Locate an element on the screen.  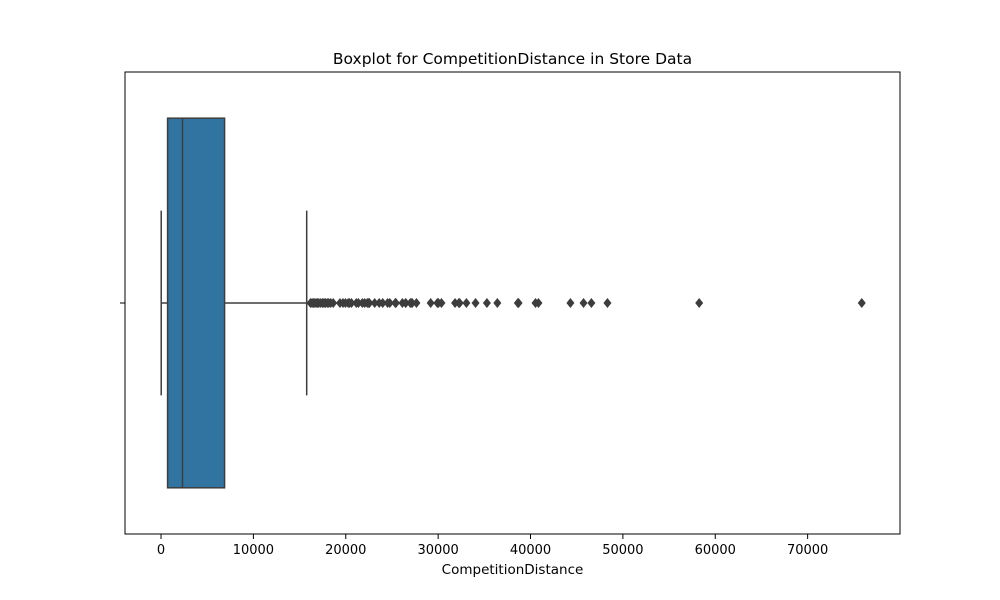
x-tick-label: 0 is located at coordinates (161, 550).